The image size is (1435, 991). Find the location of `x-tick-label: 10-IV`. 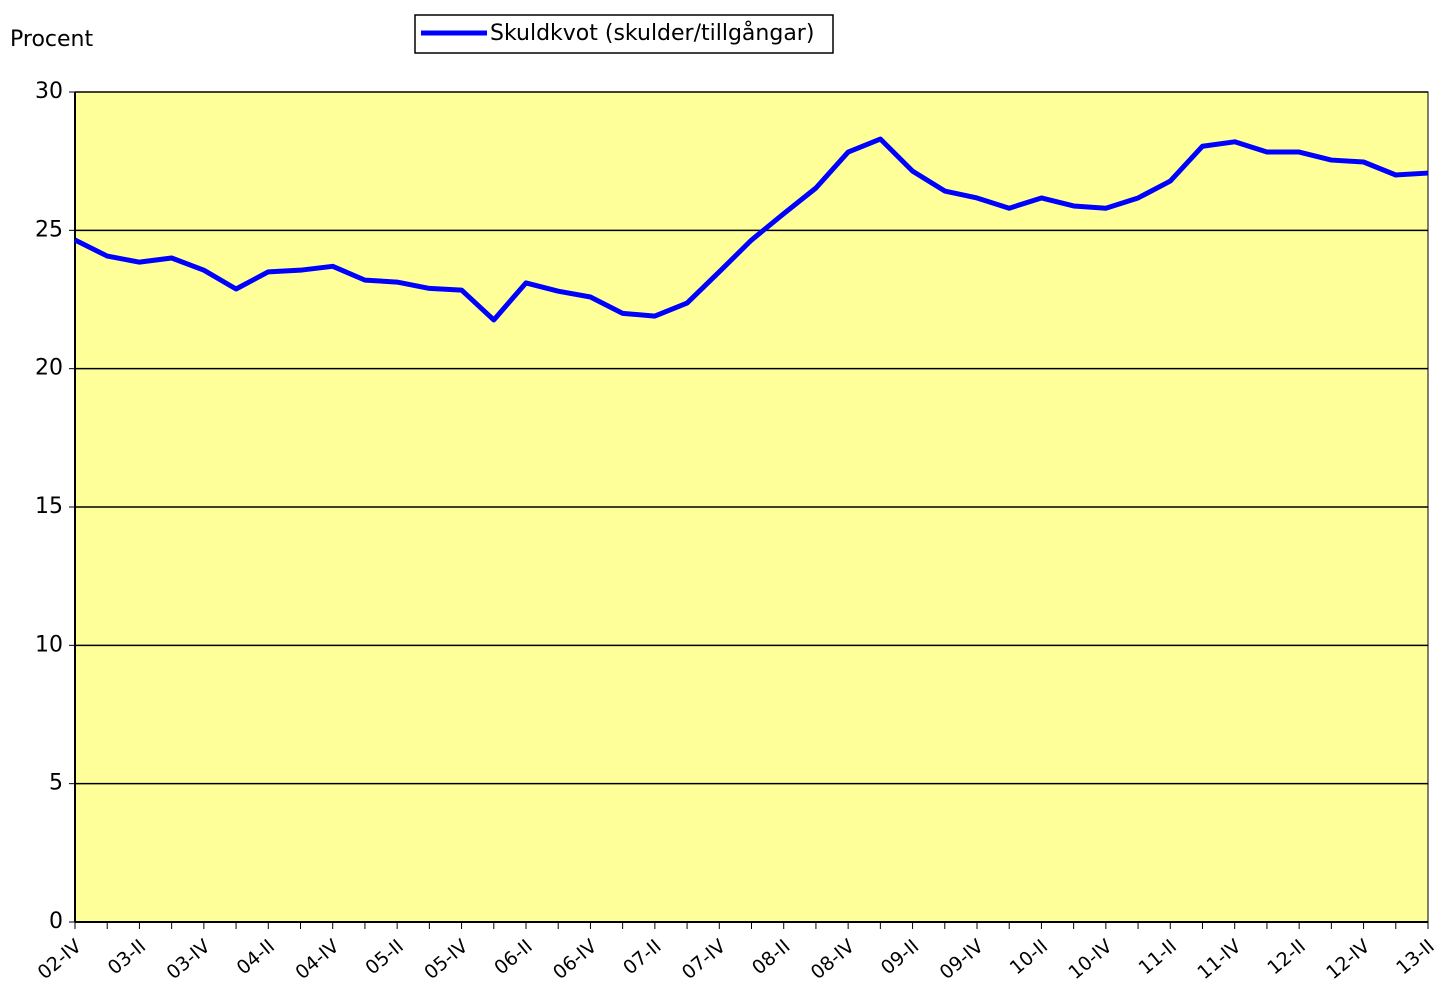

x-tick-label: 10-IV is located at coordinates (1090, 959).